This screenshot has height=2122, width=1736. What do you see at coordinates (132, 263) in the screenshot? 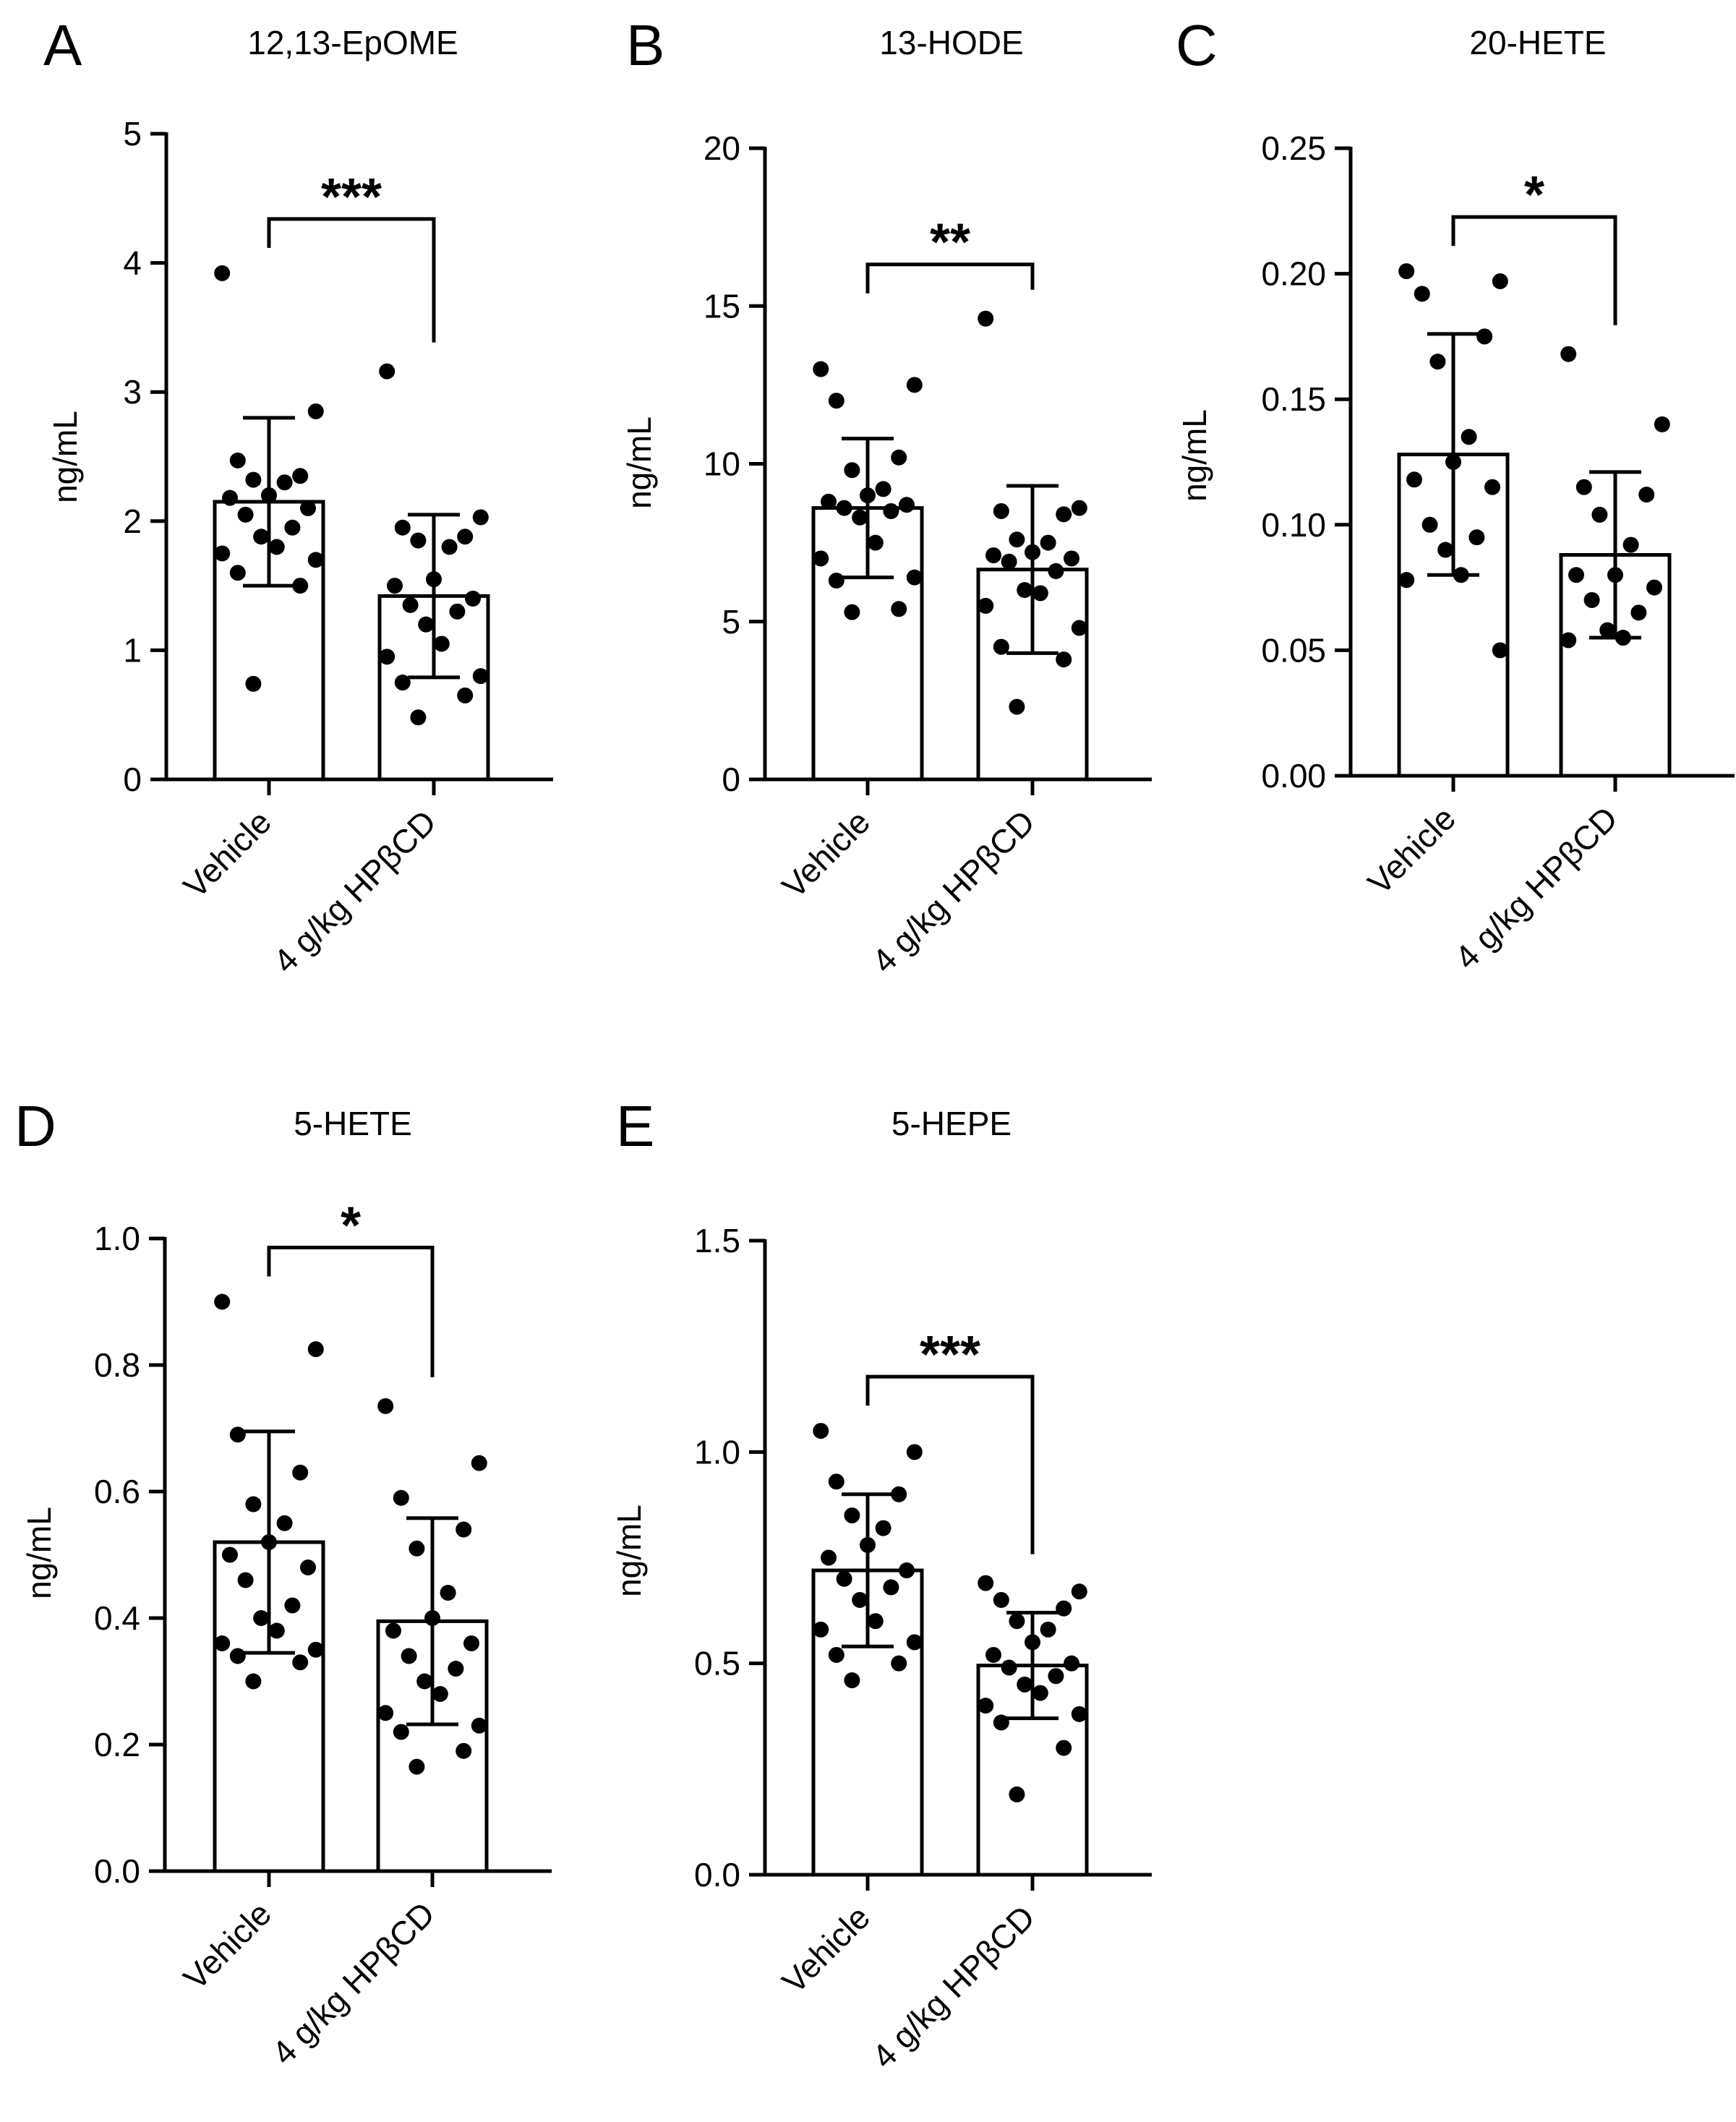
I see `y-tick-label: 4` at bounding box center [132, 263].